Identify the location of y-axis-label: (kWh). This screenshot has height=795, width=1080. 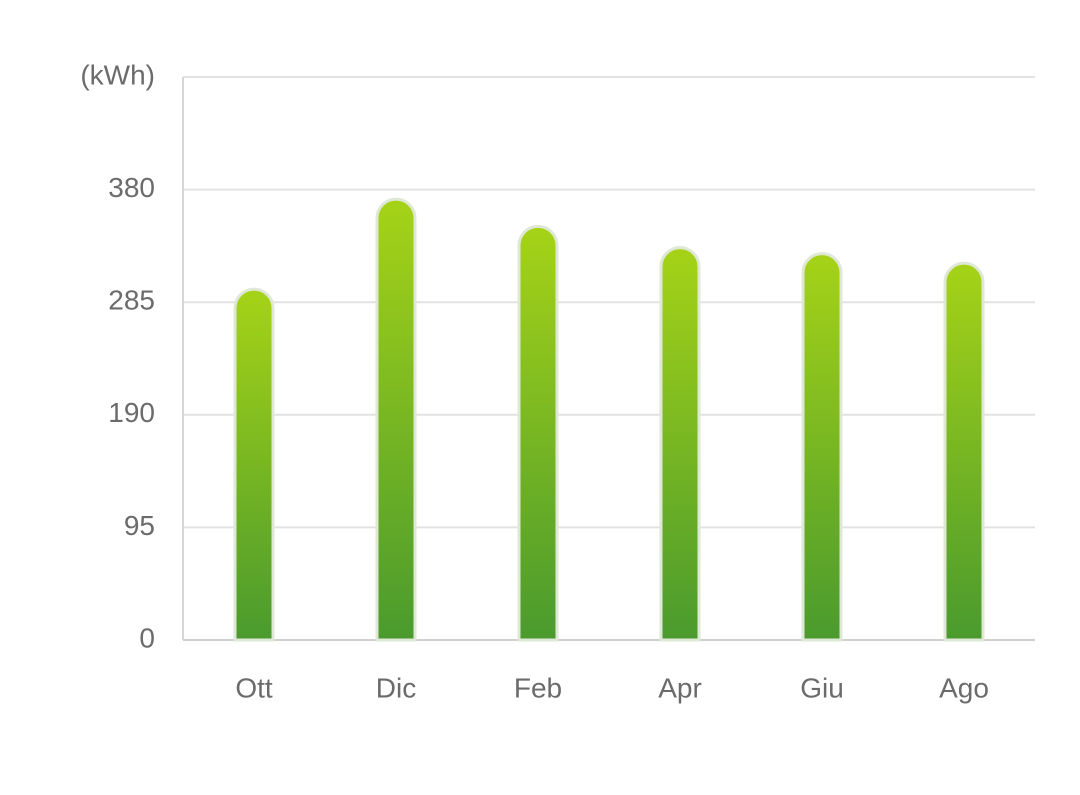
(117, 74).